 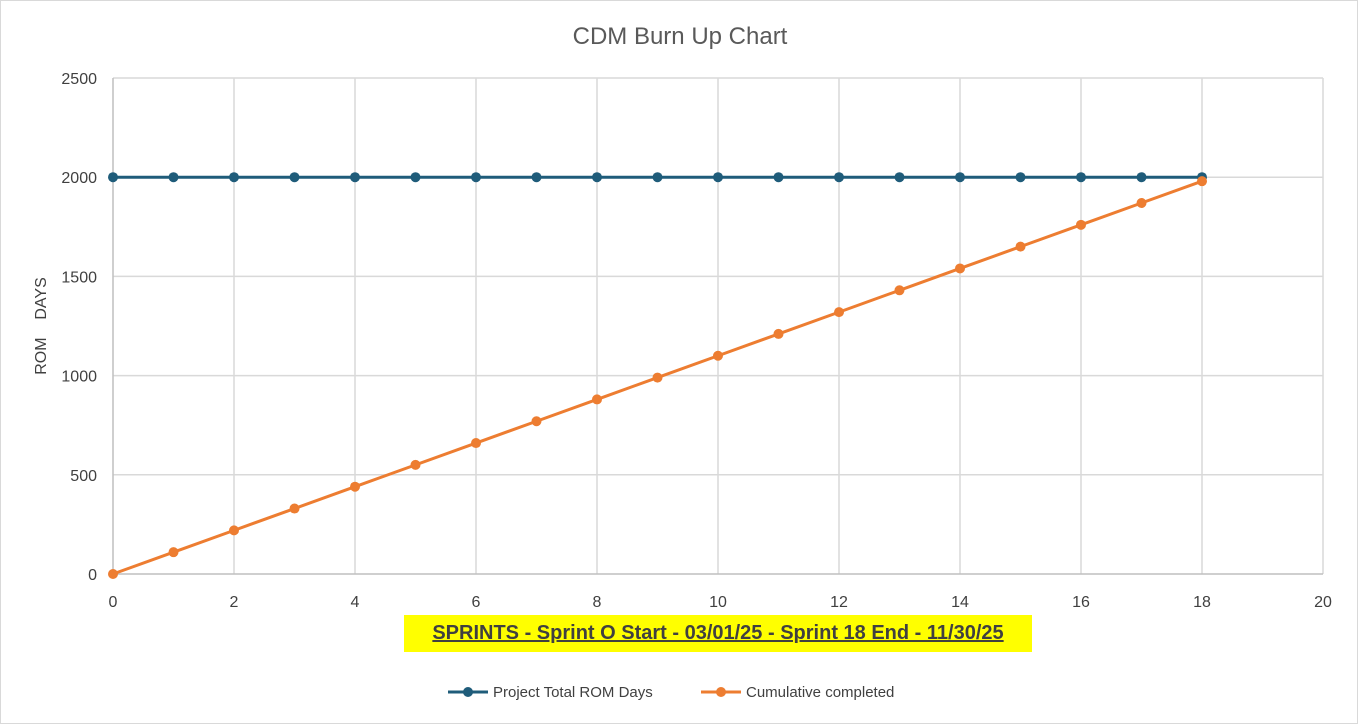 What do you see at coordinates (1081, 602) in the screenshot?
I see `x-tick-label: 16` at bounding box center [1081, 602].